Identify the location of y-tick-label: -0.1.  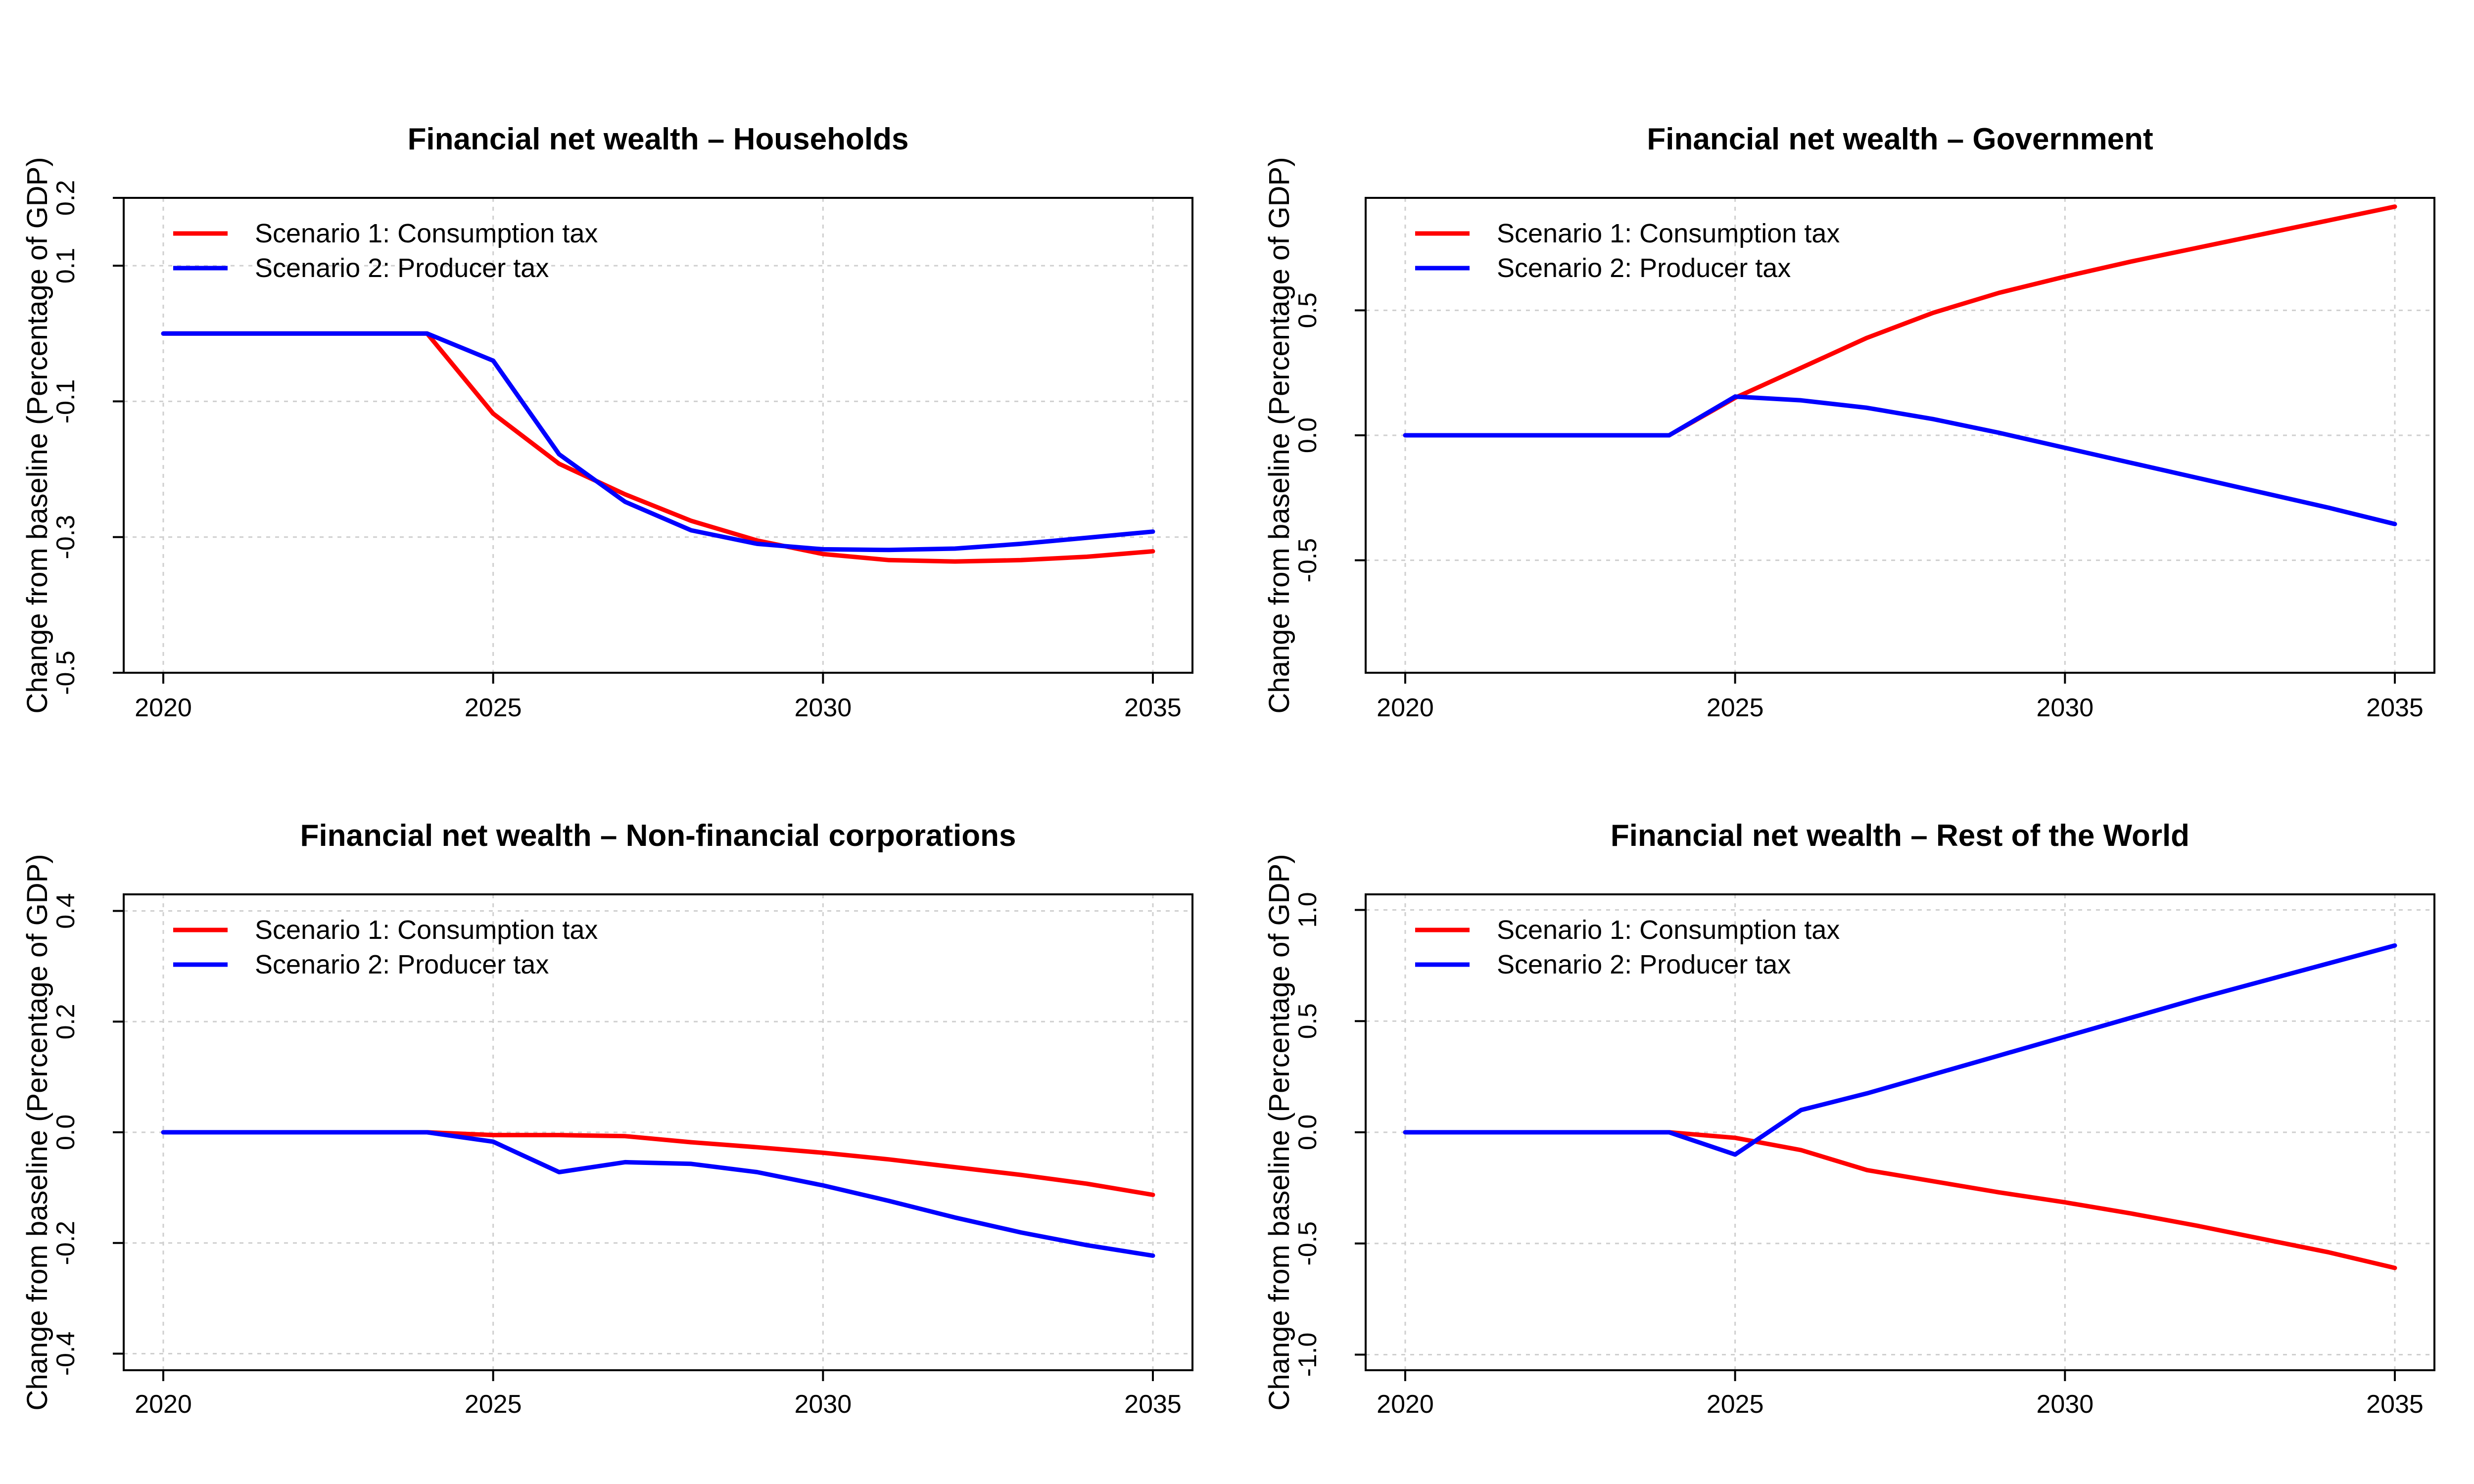
(66, 401).